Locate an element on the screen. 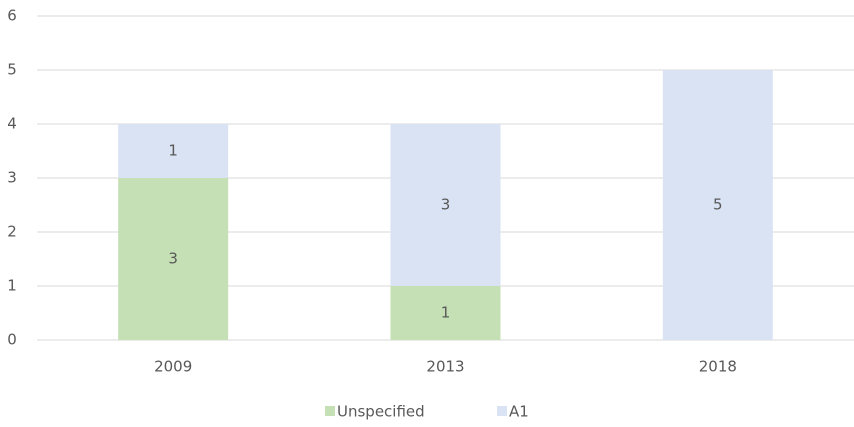 The height and width of the screenshot is (427, 854). y-tick-label: 0 is located at coordinates (12, 340).